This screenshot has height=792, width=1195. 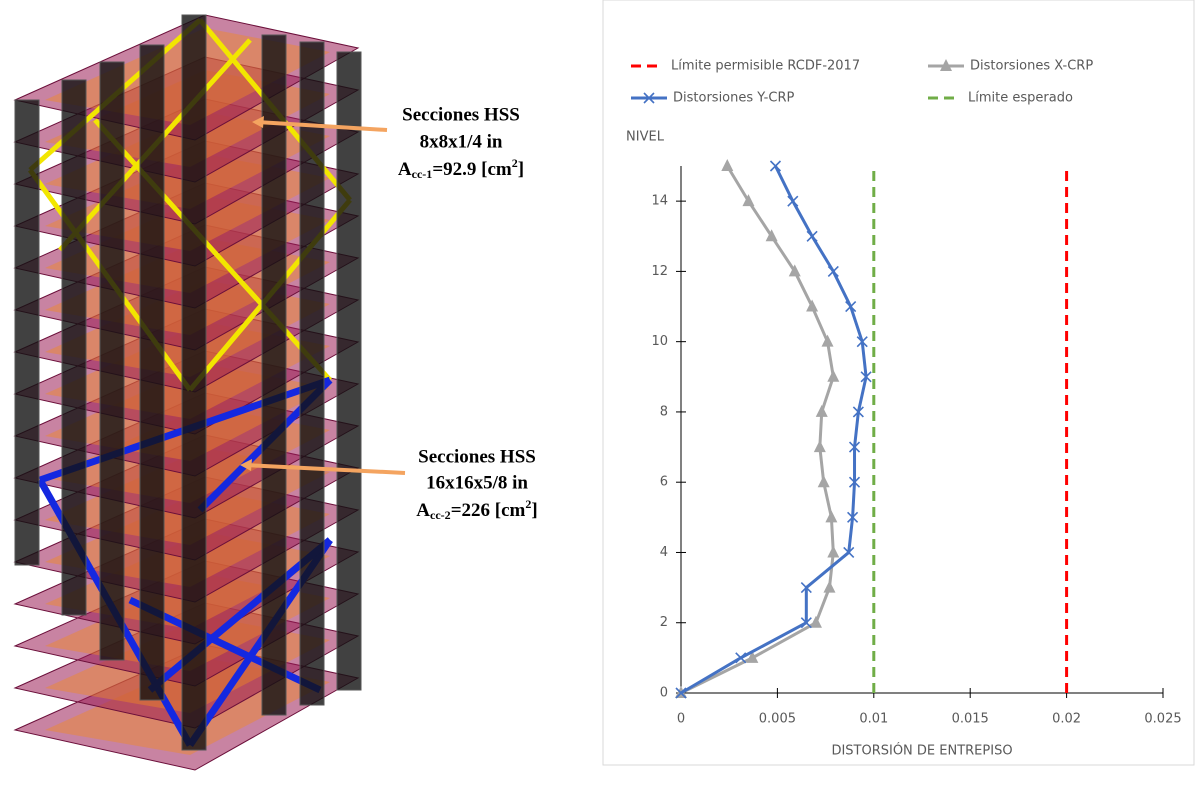 I want to click on area-part: cc-1, so click(x=422, y=174).